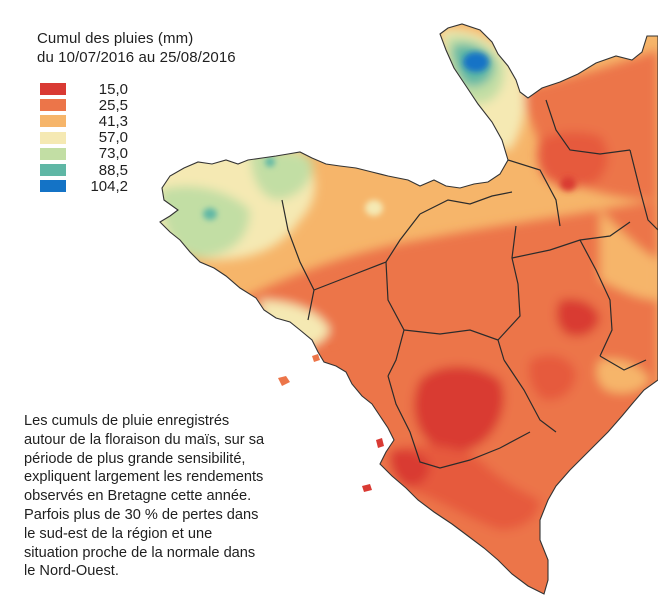 The height and width of the screenshot is (600, 658). Describe the element at coordinates (331, 418) in the screenshot. I see `islands` at that location.